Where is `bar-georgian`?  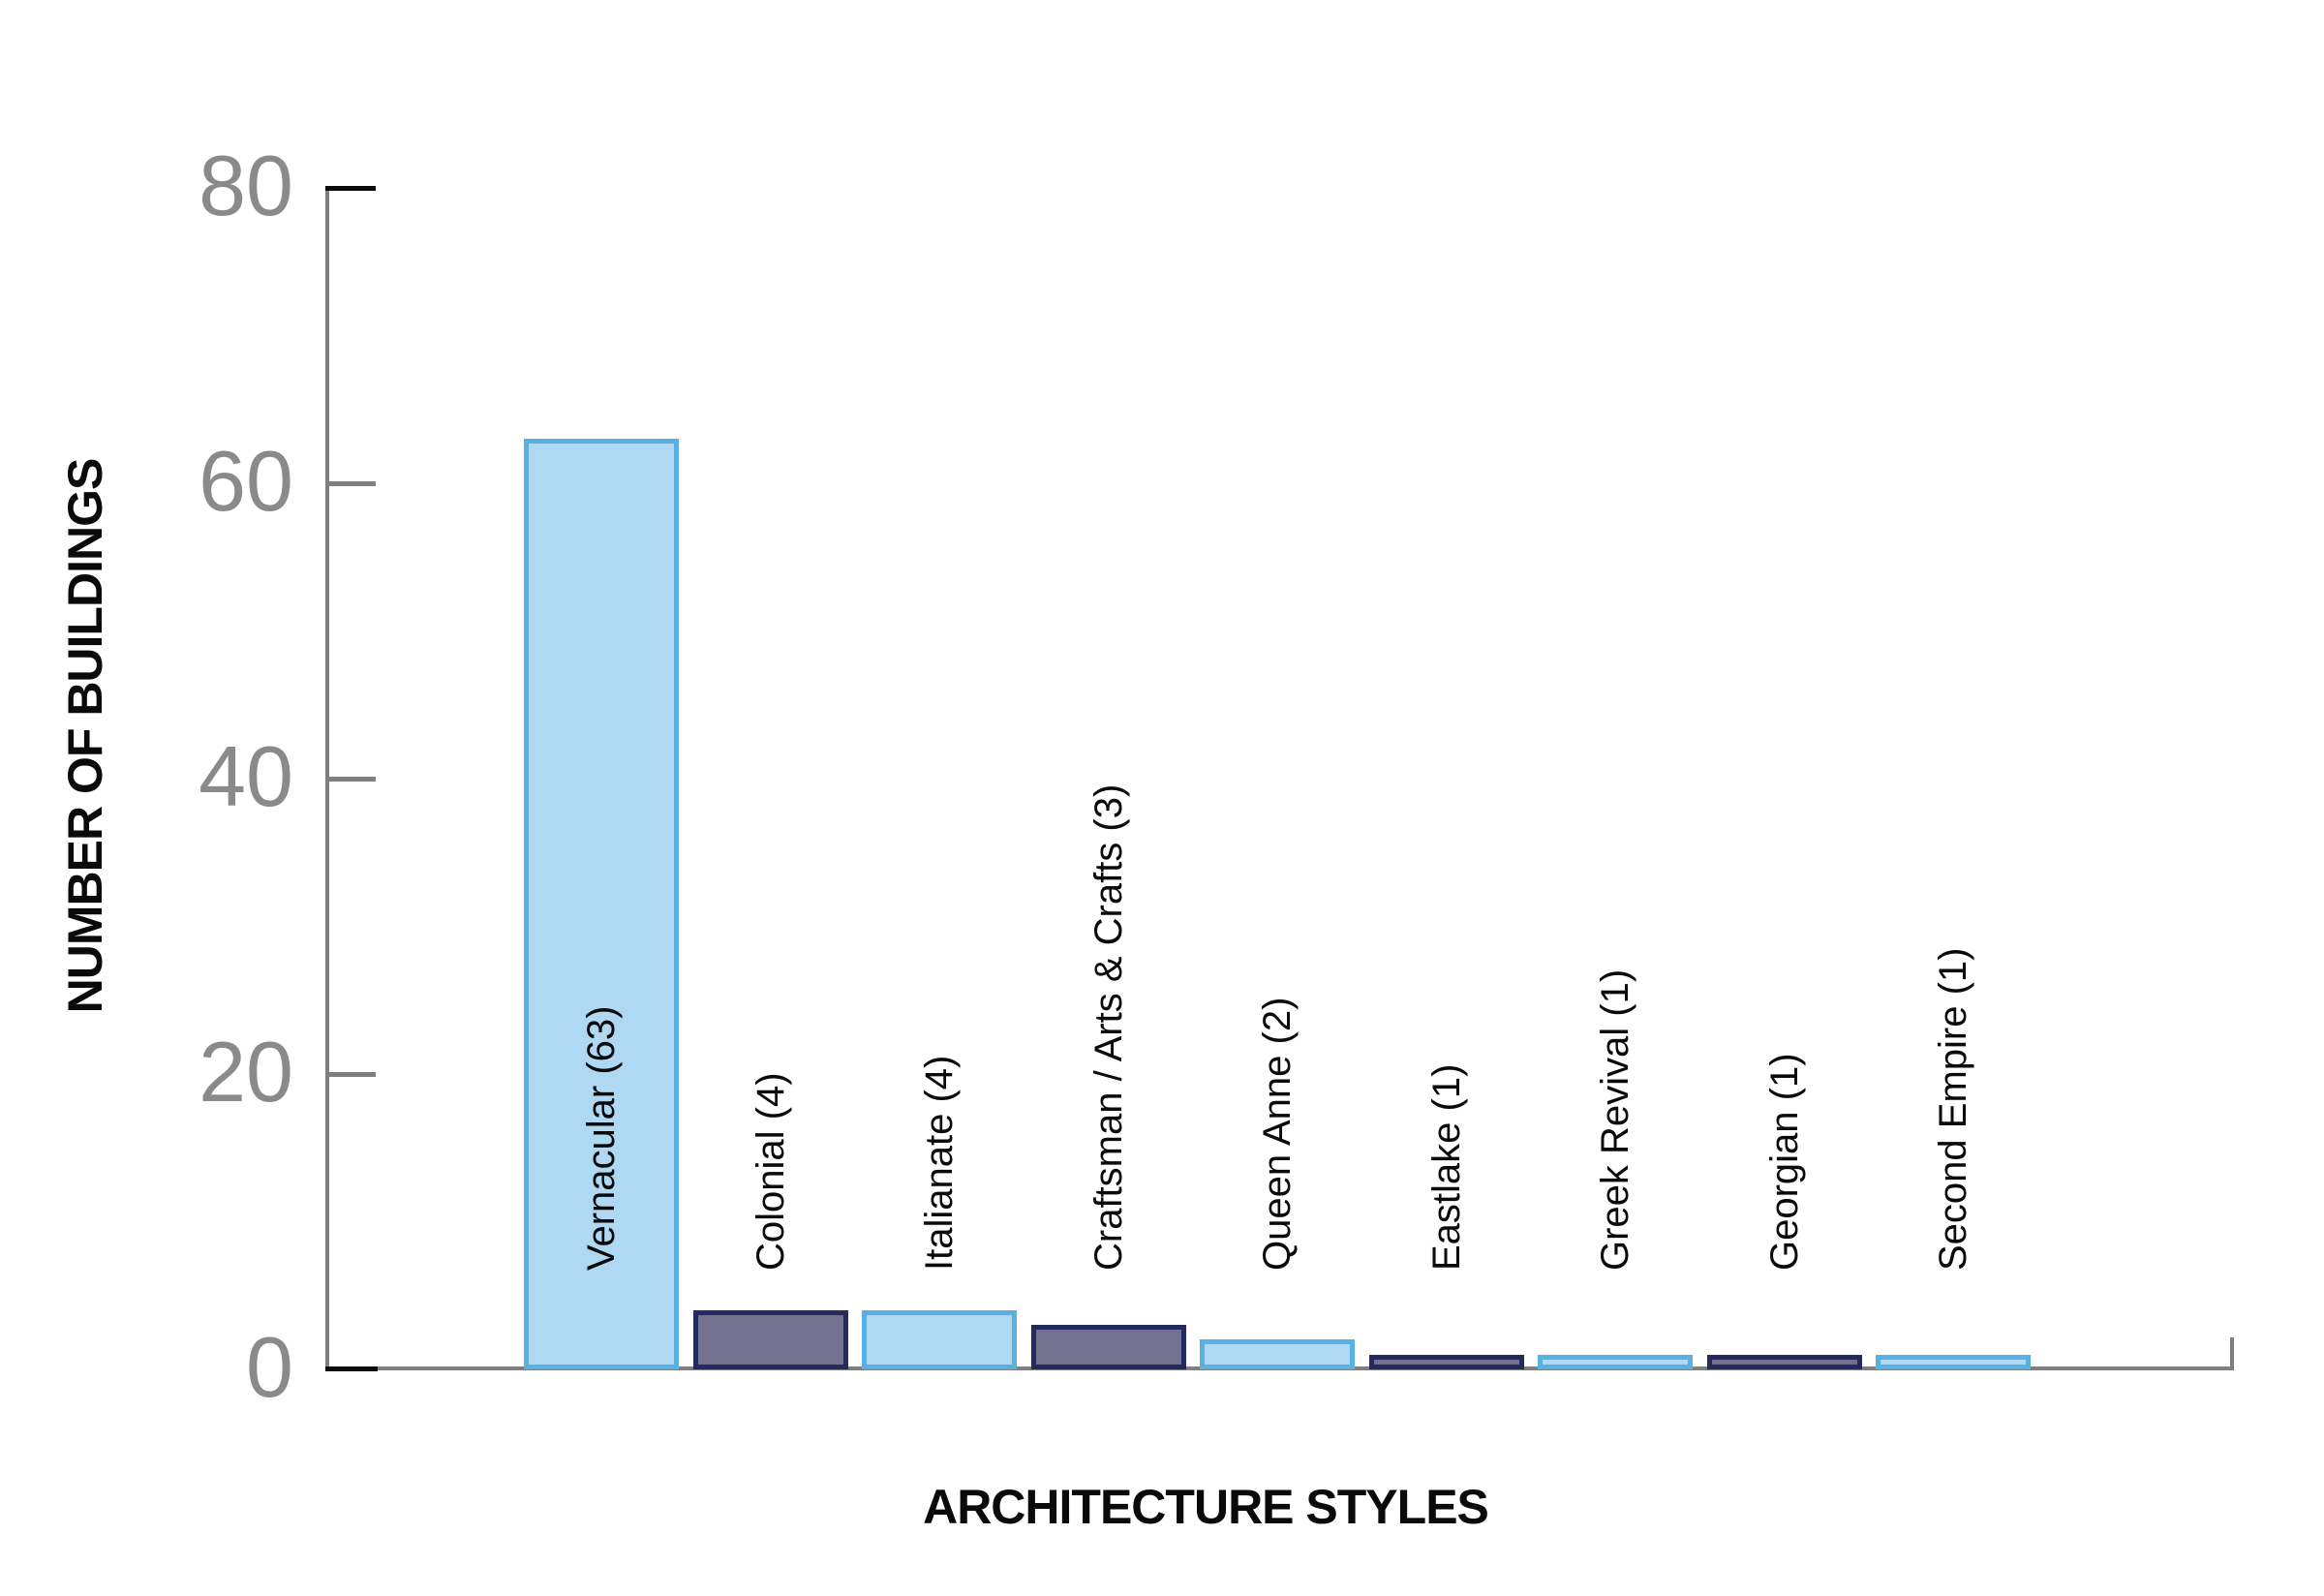
bar-georgian is located at coordinates (1785, 1362).